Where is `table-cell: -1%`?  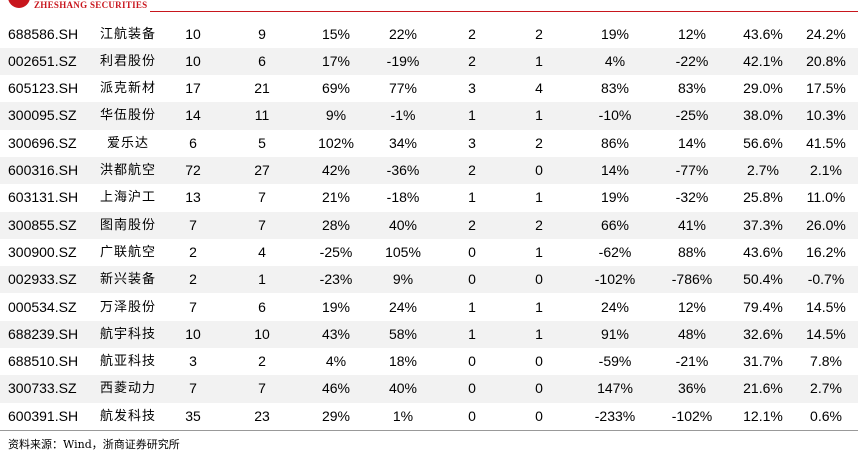 table-cell: -1% is located at coordinates (403, 115).